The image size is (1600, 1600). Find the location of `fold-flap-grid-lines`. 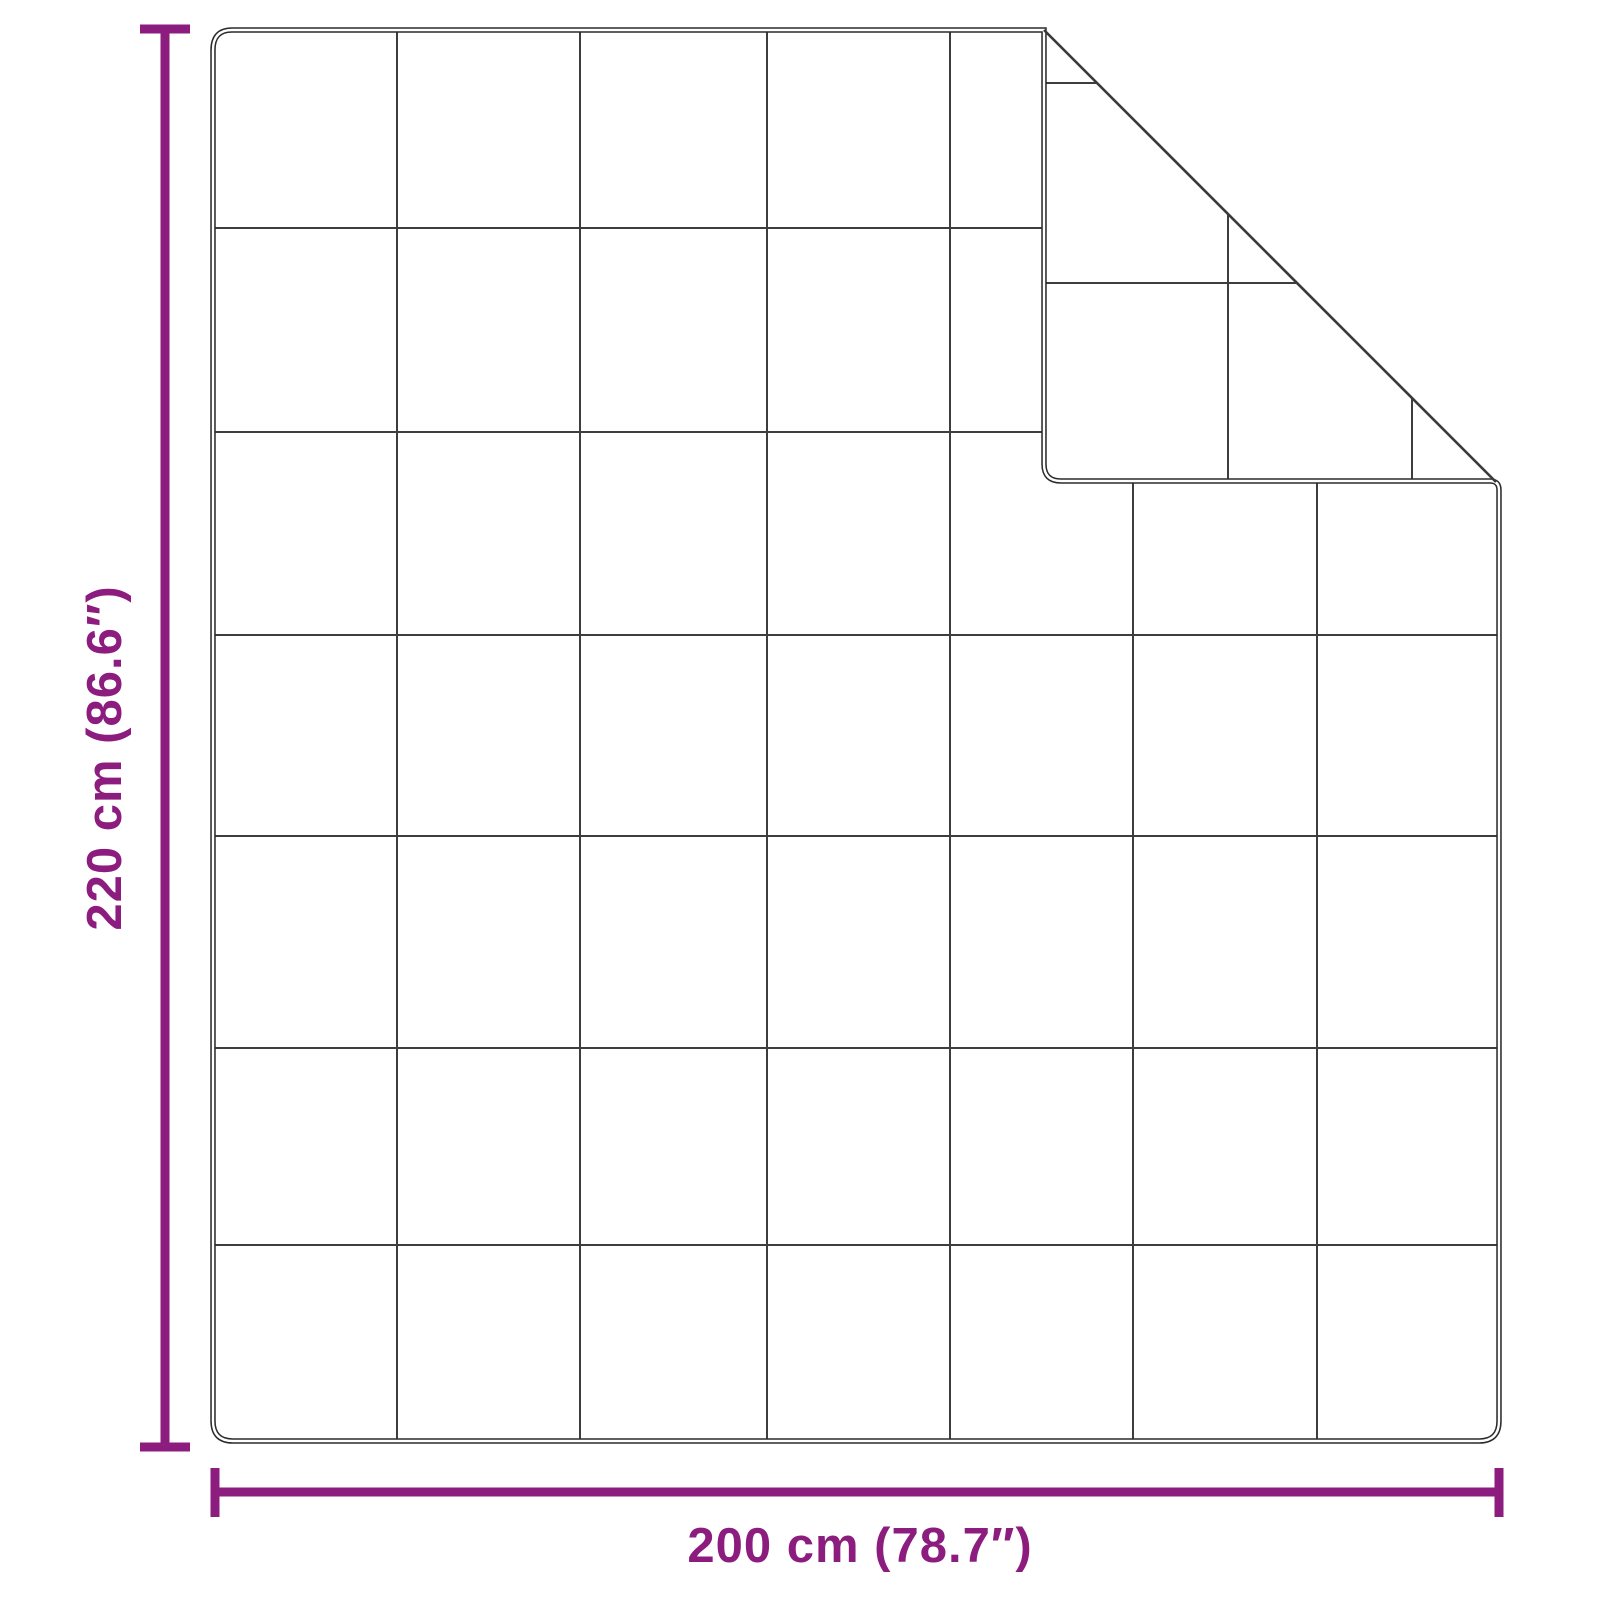

fold-flap-grid-lines is located at coordinates (1229, 280).